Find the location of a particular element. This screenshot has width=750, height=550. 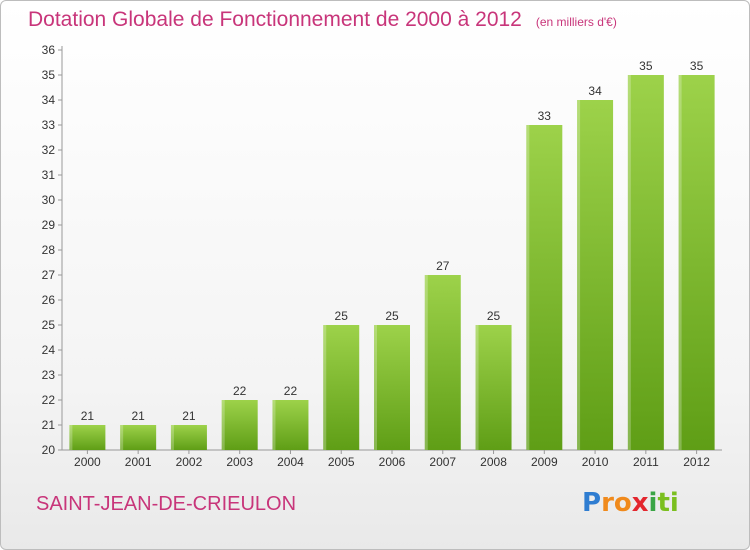

x-tick-label: 2000 is located at coordinates (87, 462).